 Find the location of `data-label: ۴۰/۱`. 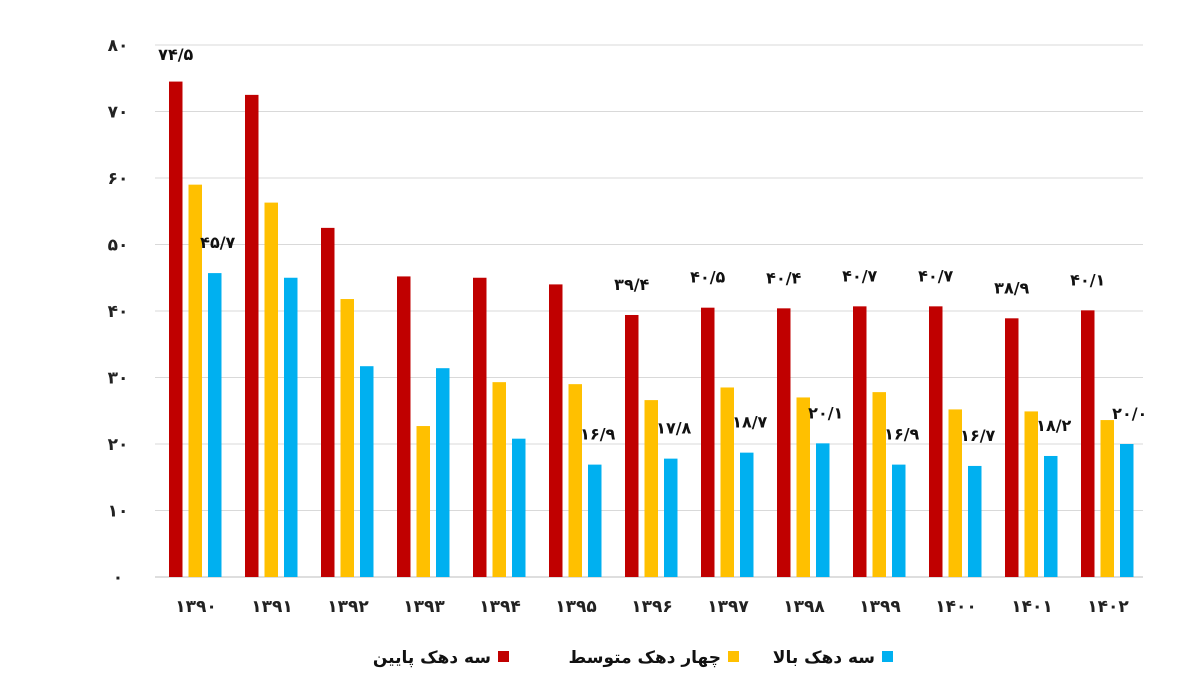

data-label: ۴۰/۱ is located at coordinates (1087, 279).